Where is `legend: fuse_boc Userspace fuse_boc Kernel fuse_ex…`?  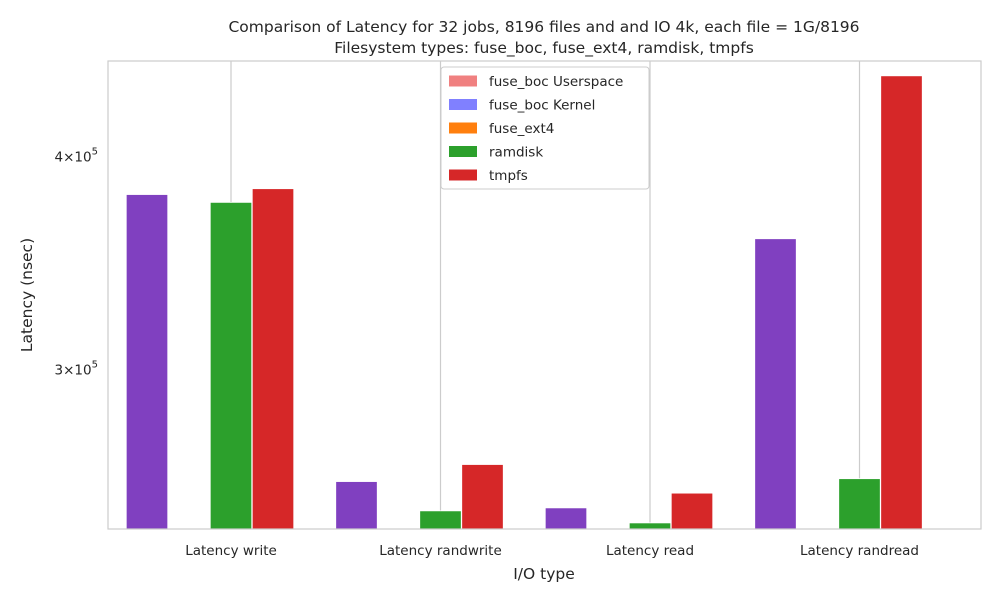
legend: fuse_boc Userspace fuse_boc Kernel fuse_ex… is located at coordinates (545, 128).